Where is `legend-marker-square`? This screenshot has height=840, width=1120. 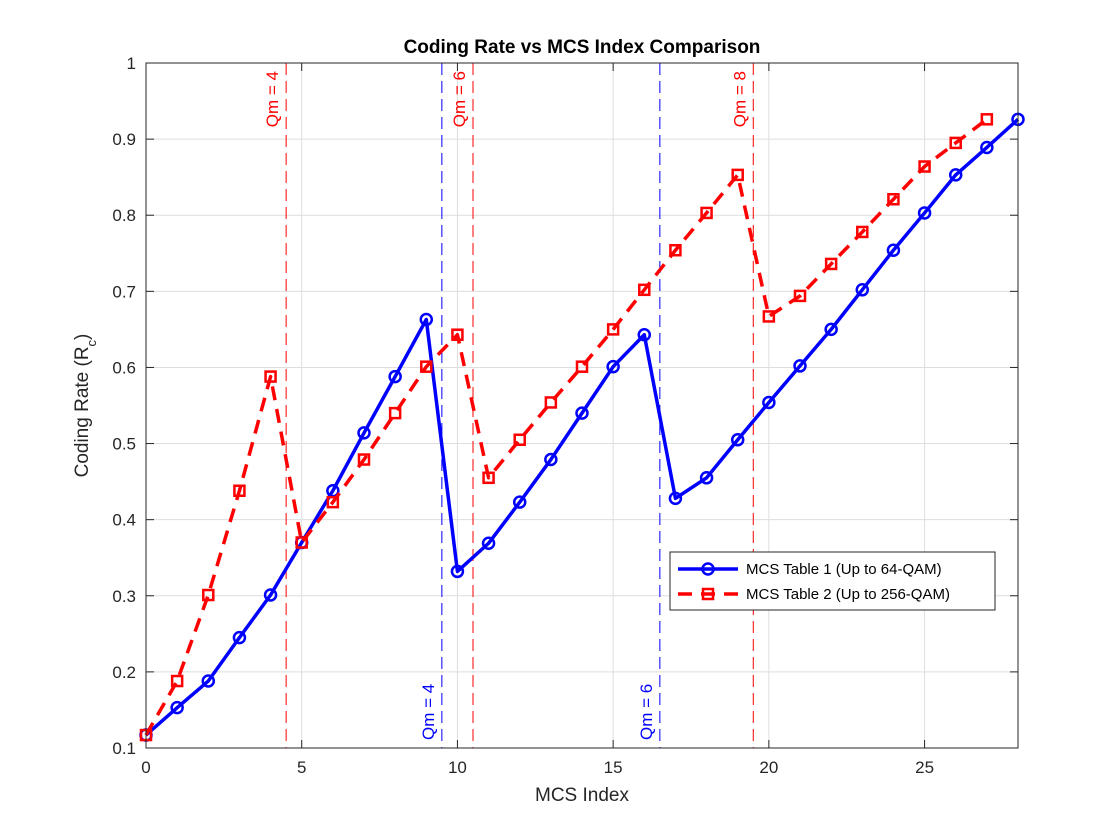 legend-marker-square is located at coordinates (708, 594).